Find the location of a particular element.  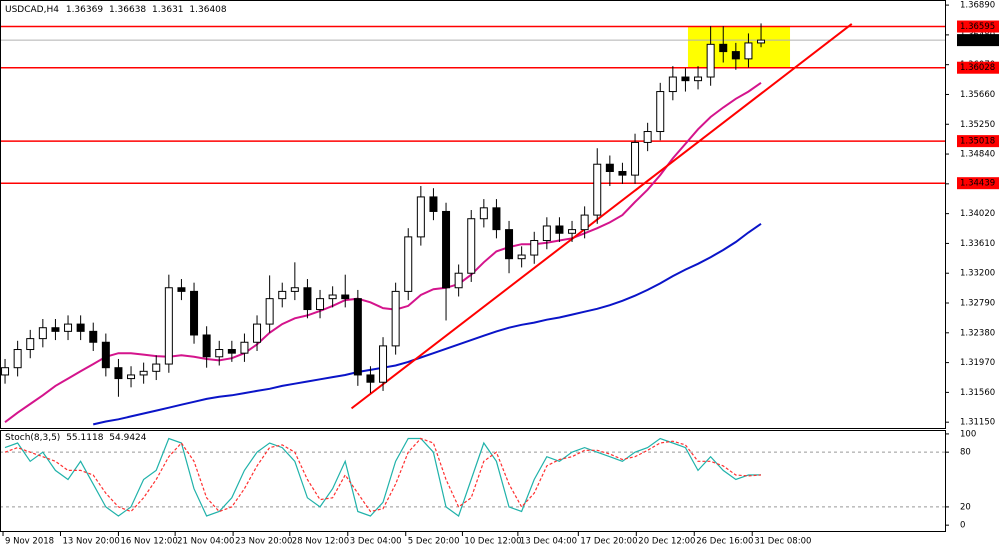

stoch-y-tick-label: 80 is located at coordinates (965, 453).